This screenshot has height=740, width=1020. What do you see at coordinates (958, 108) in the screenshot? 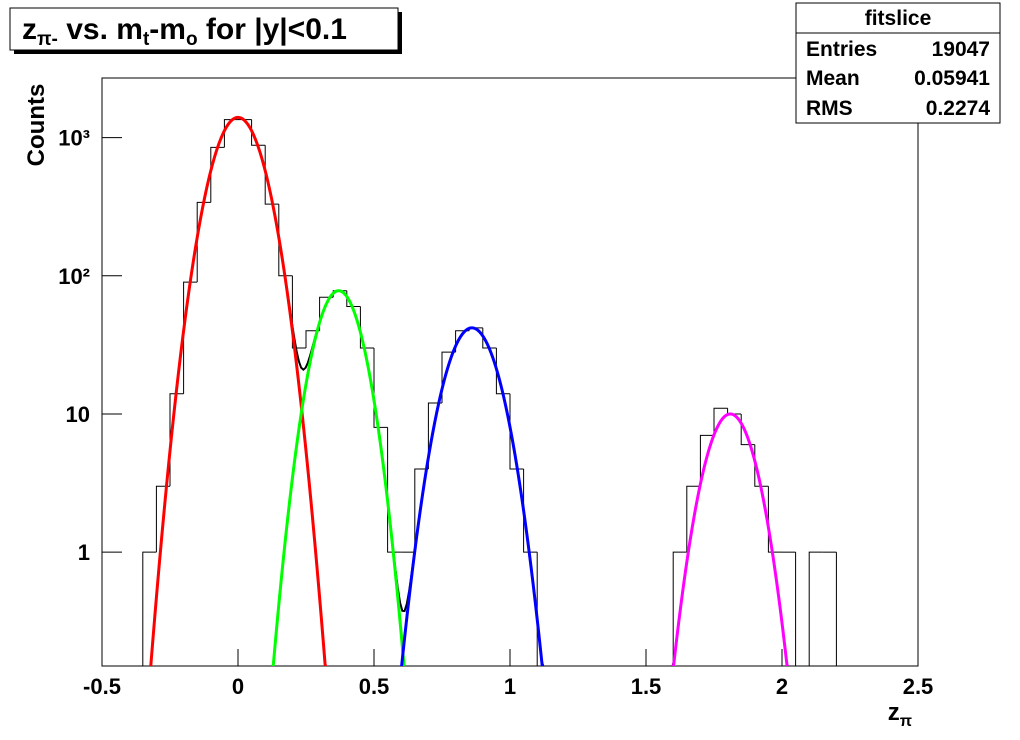
I see `stats-value: 0.2274` at bounding box center [958, 108].